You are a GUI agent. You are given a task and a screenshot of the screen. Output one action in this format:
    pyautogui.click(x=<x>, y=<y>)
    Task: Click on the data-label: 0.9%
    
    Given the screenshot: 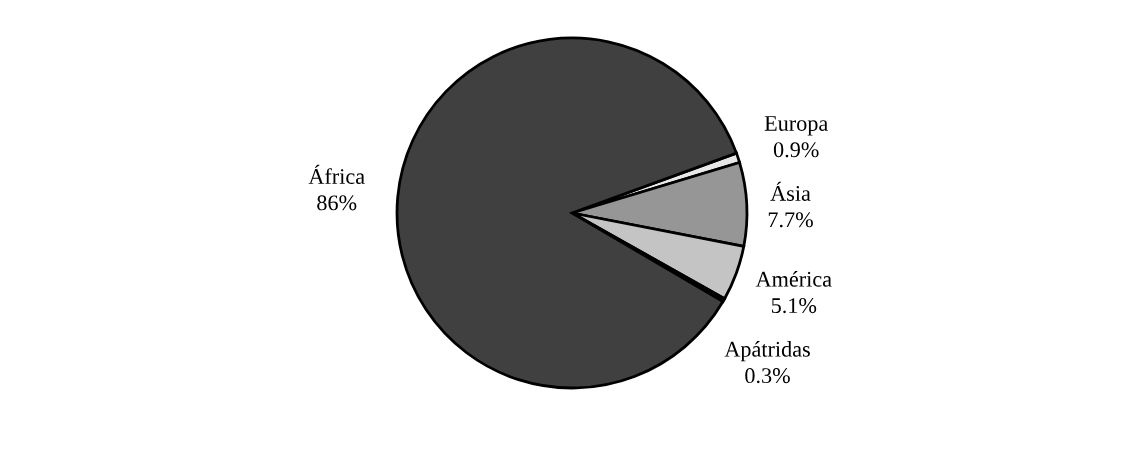 What is the action you would take?
    pyautogui.click(x=796, y=150)
    